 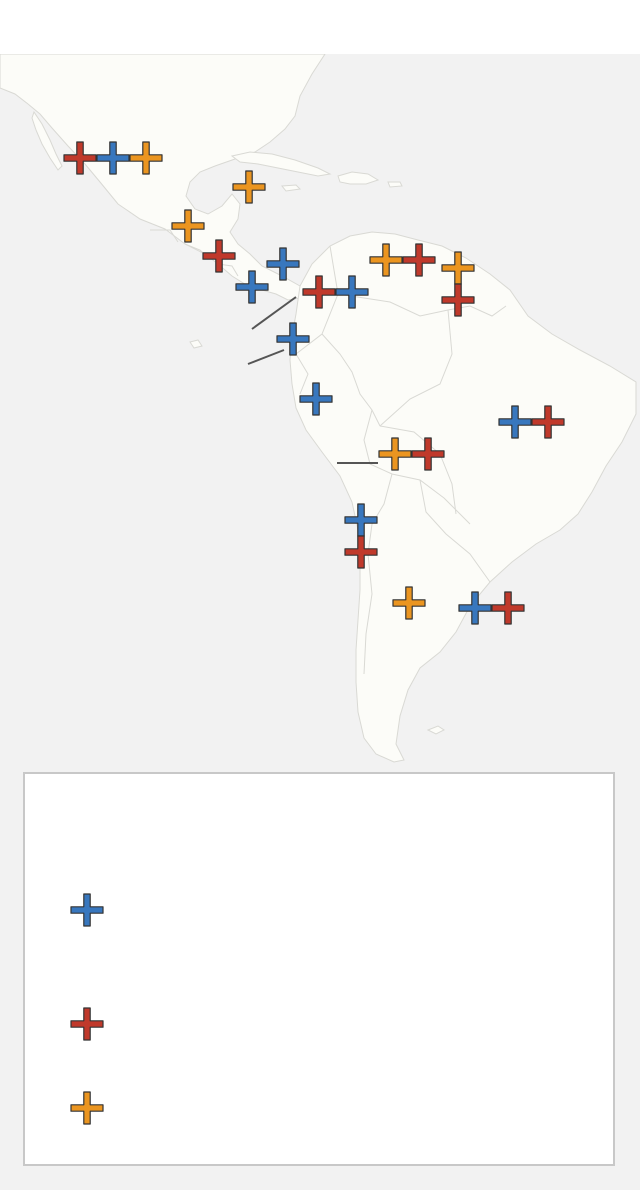 I want to click on marker-uruguay-red, so click(x=508, y=608).